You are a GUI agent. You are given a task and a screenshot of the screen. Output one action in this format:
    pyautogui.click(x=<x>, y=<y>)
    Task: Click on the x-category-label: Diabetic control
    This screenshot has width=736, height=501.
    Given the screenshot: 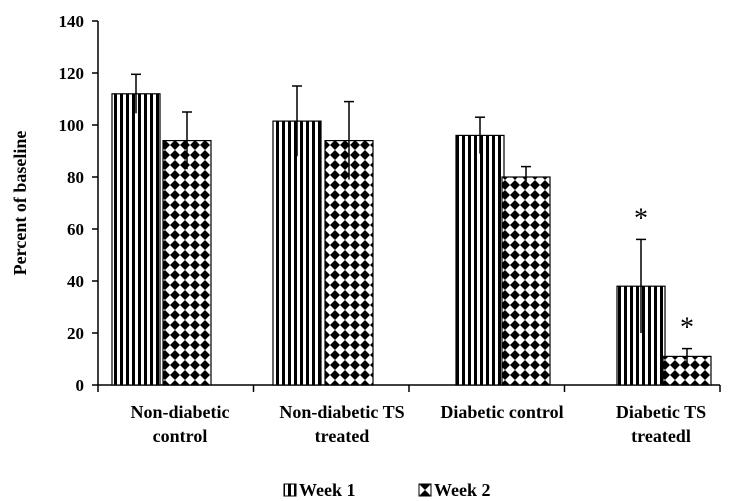 What is the action you would take?
    pyautogui.click(x=501, y=412)
    